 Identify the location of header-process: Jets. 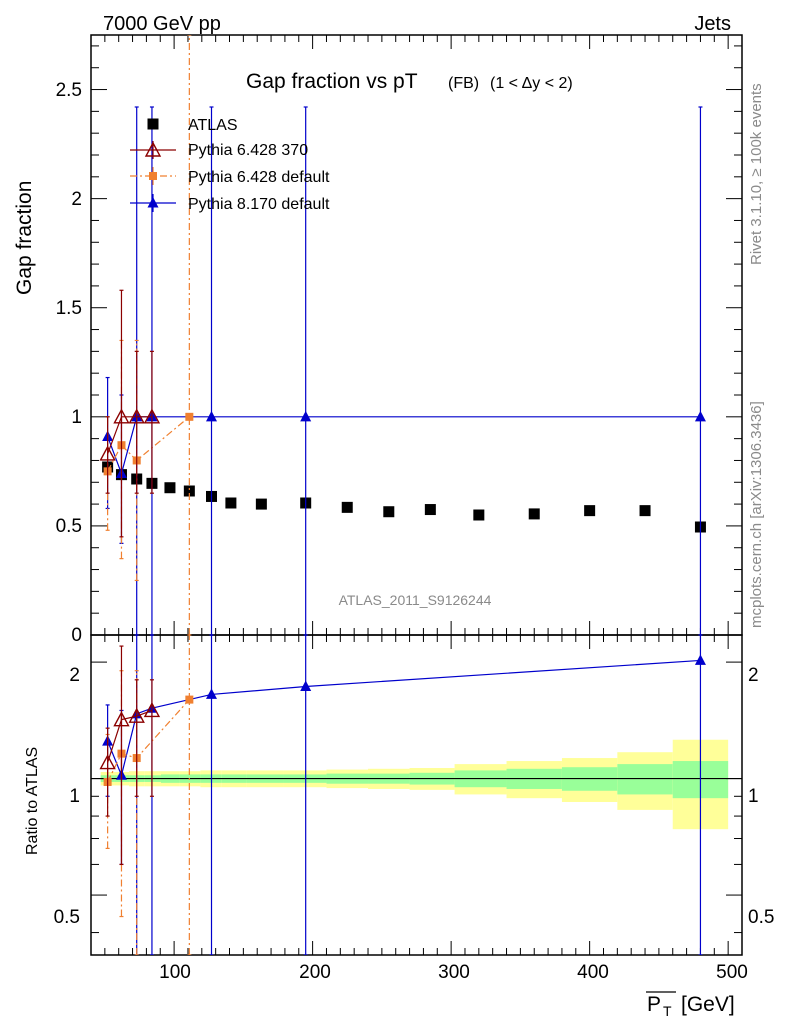
(712, 24).